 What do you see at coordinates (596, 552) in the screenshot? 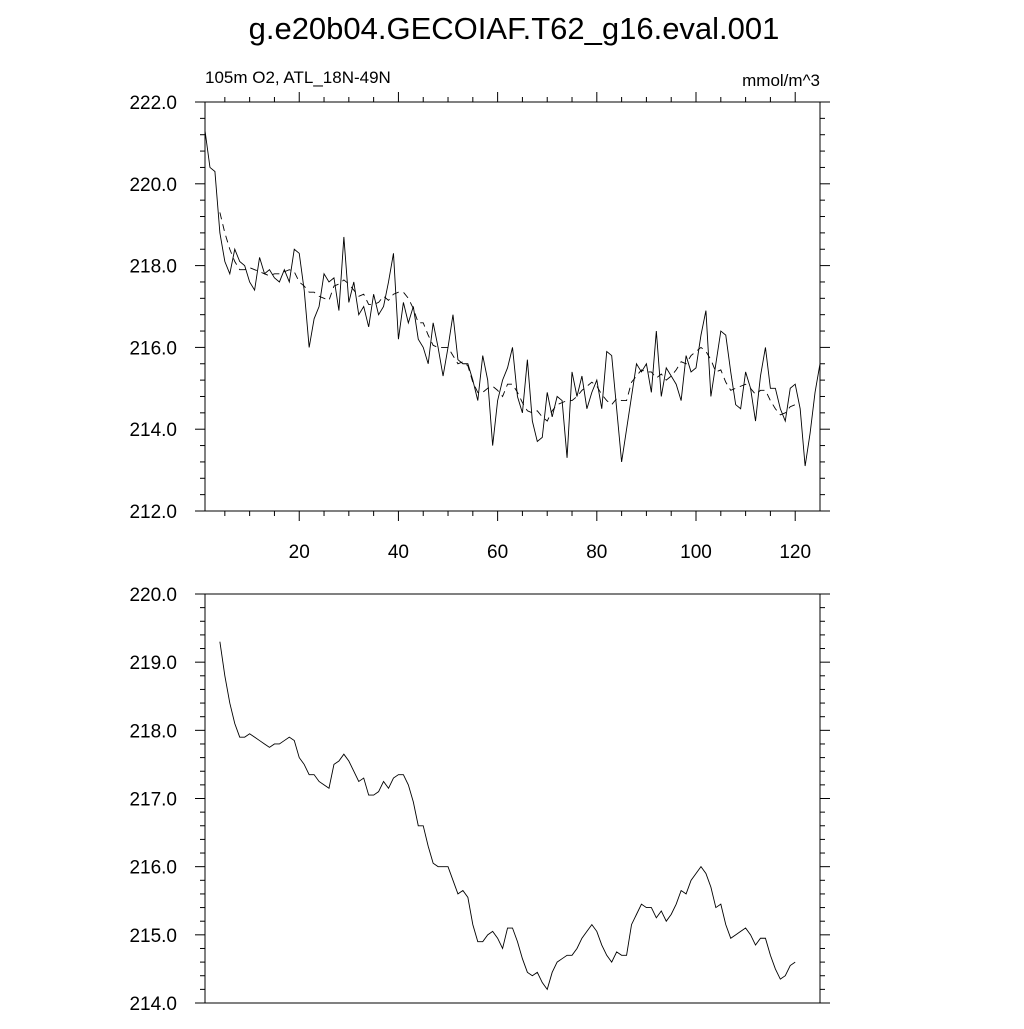
I see `x-tick-label: 80` at bounding box center [596, 552].